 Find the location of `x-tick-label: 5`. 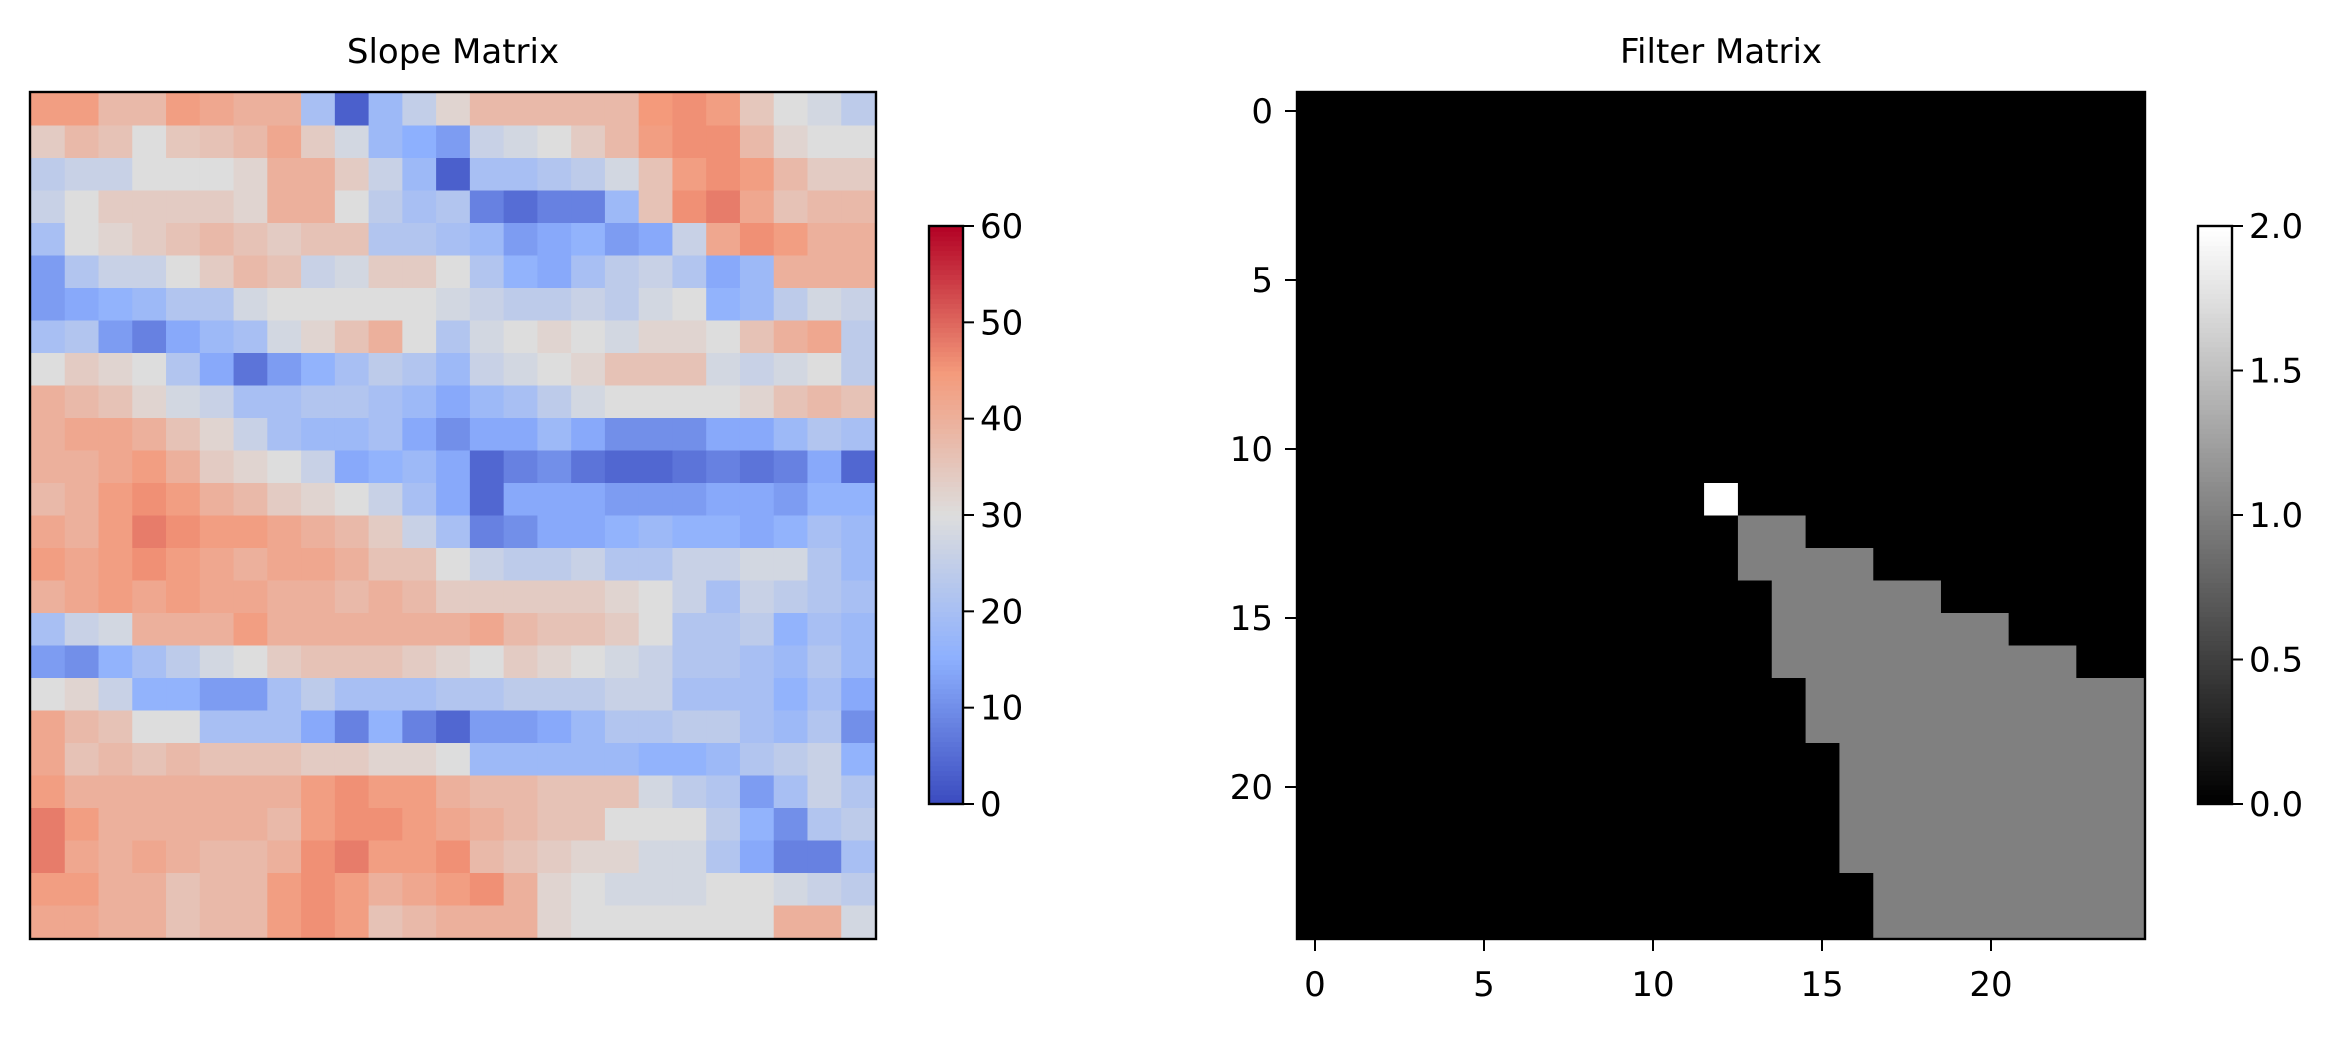

x-tick-label: 5 is located at coordinates (1484, 985).